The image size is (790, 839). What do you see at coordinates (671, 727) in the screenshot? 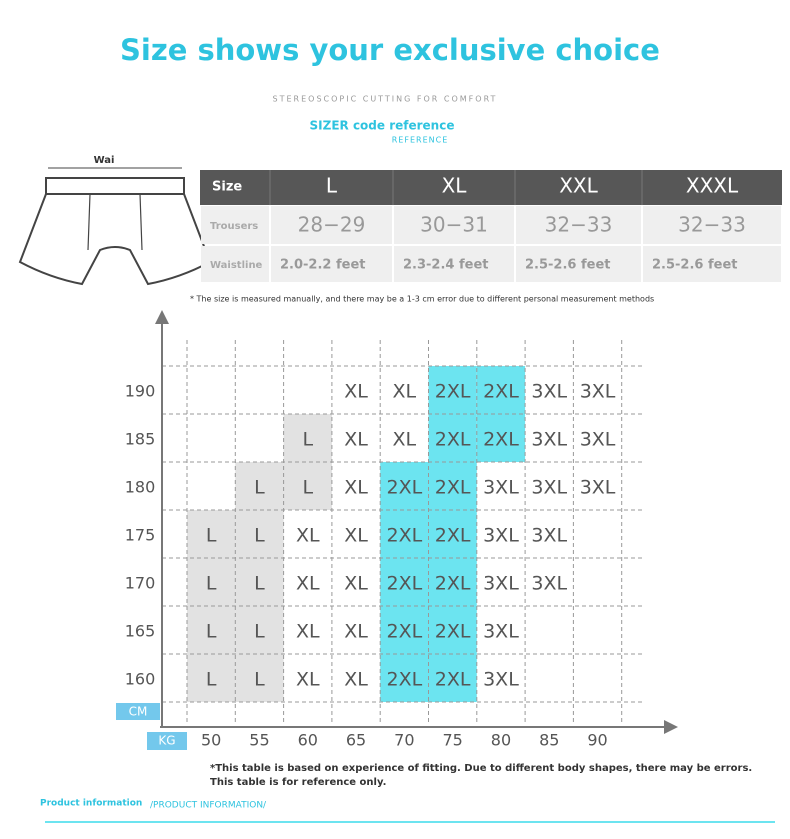
I see `x-axis-arrow` at bounding box center [671, 727].